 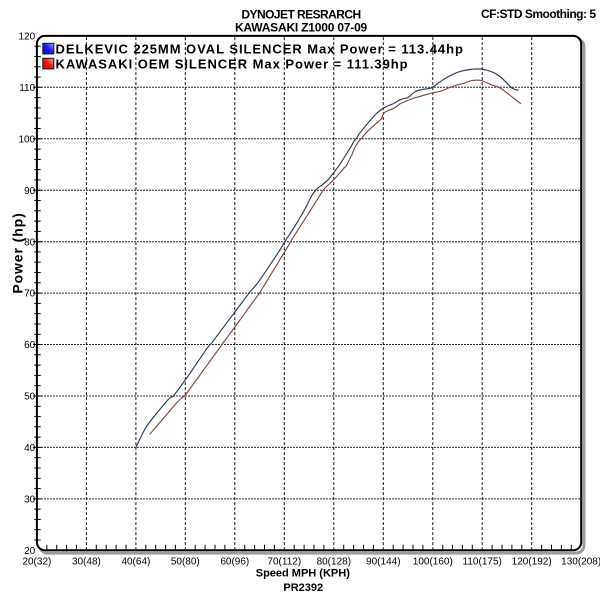 What do you see at coordinates (580, 562) in the screenshot?
I see `svg-text: 130(208)` at bounding box center [580, 562].